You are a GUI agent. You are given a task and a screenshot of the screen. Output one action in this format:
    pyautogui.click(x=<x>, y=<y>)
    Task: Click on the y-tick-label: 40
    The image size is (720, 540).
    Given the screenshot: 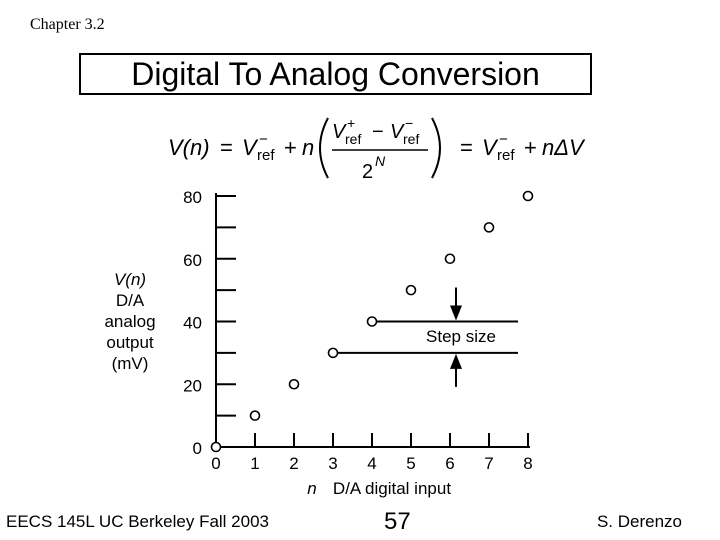 What is the action you would take?
    pyautogui.click(x=192, y=323)
    